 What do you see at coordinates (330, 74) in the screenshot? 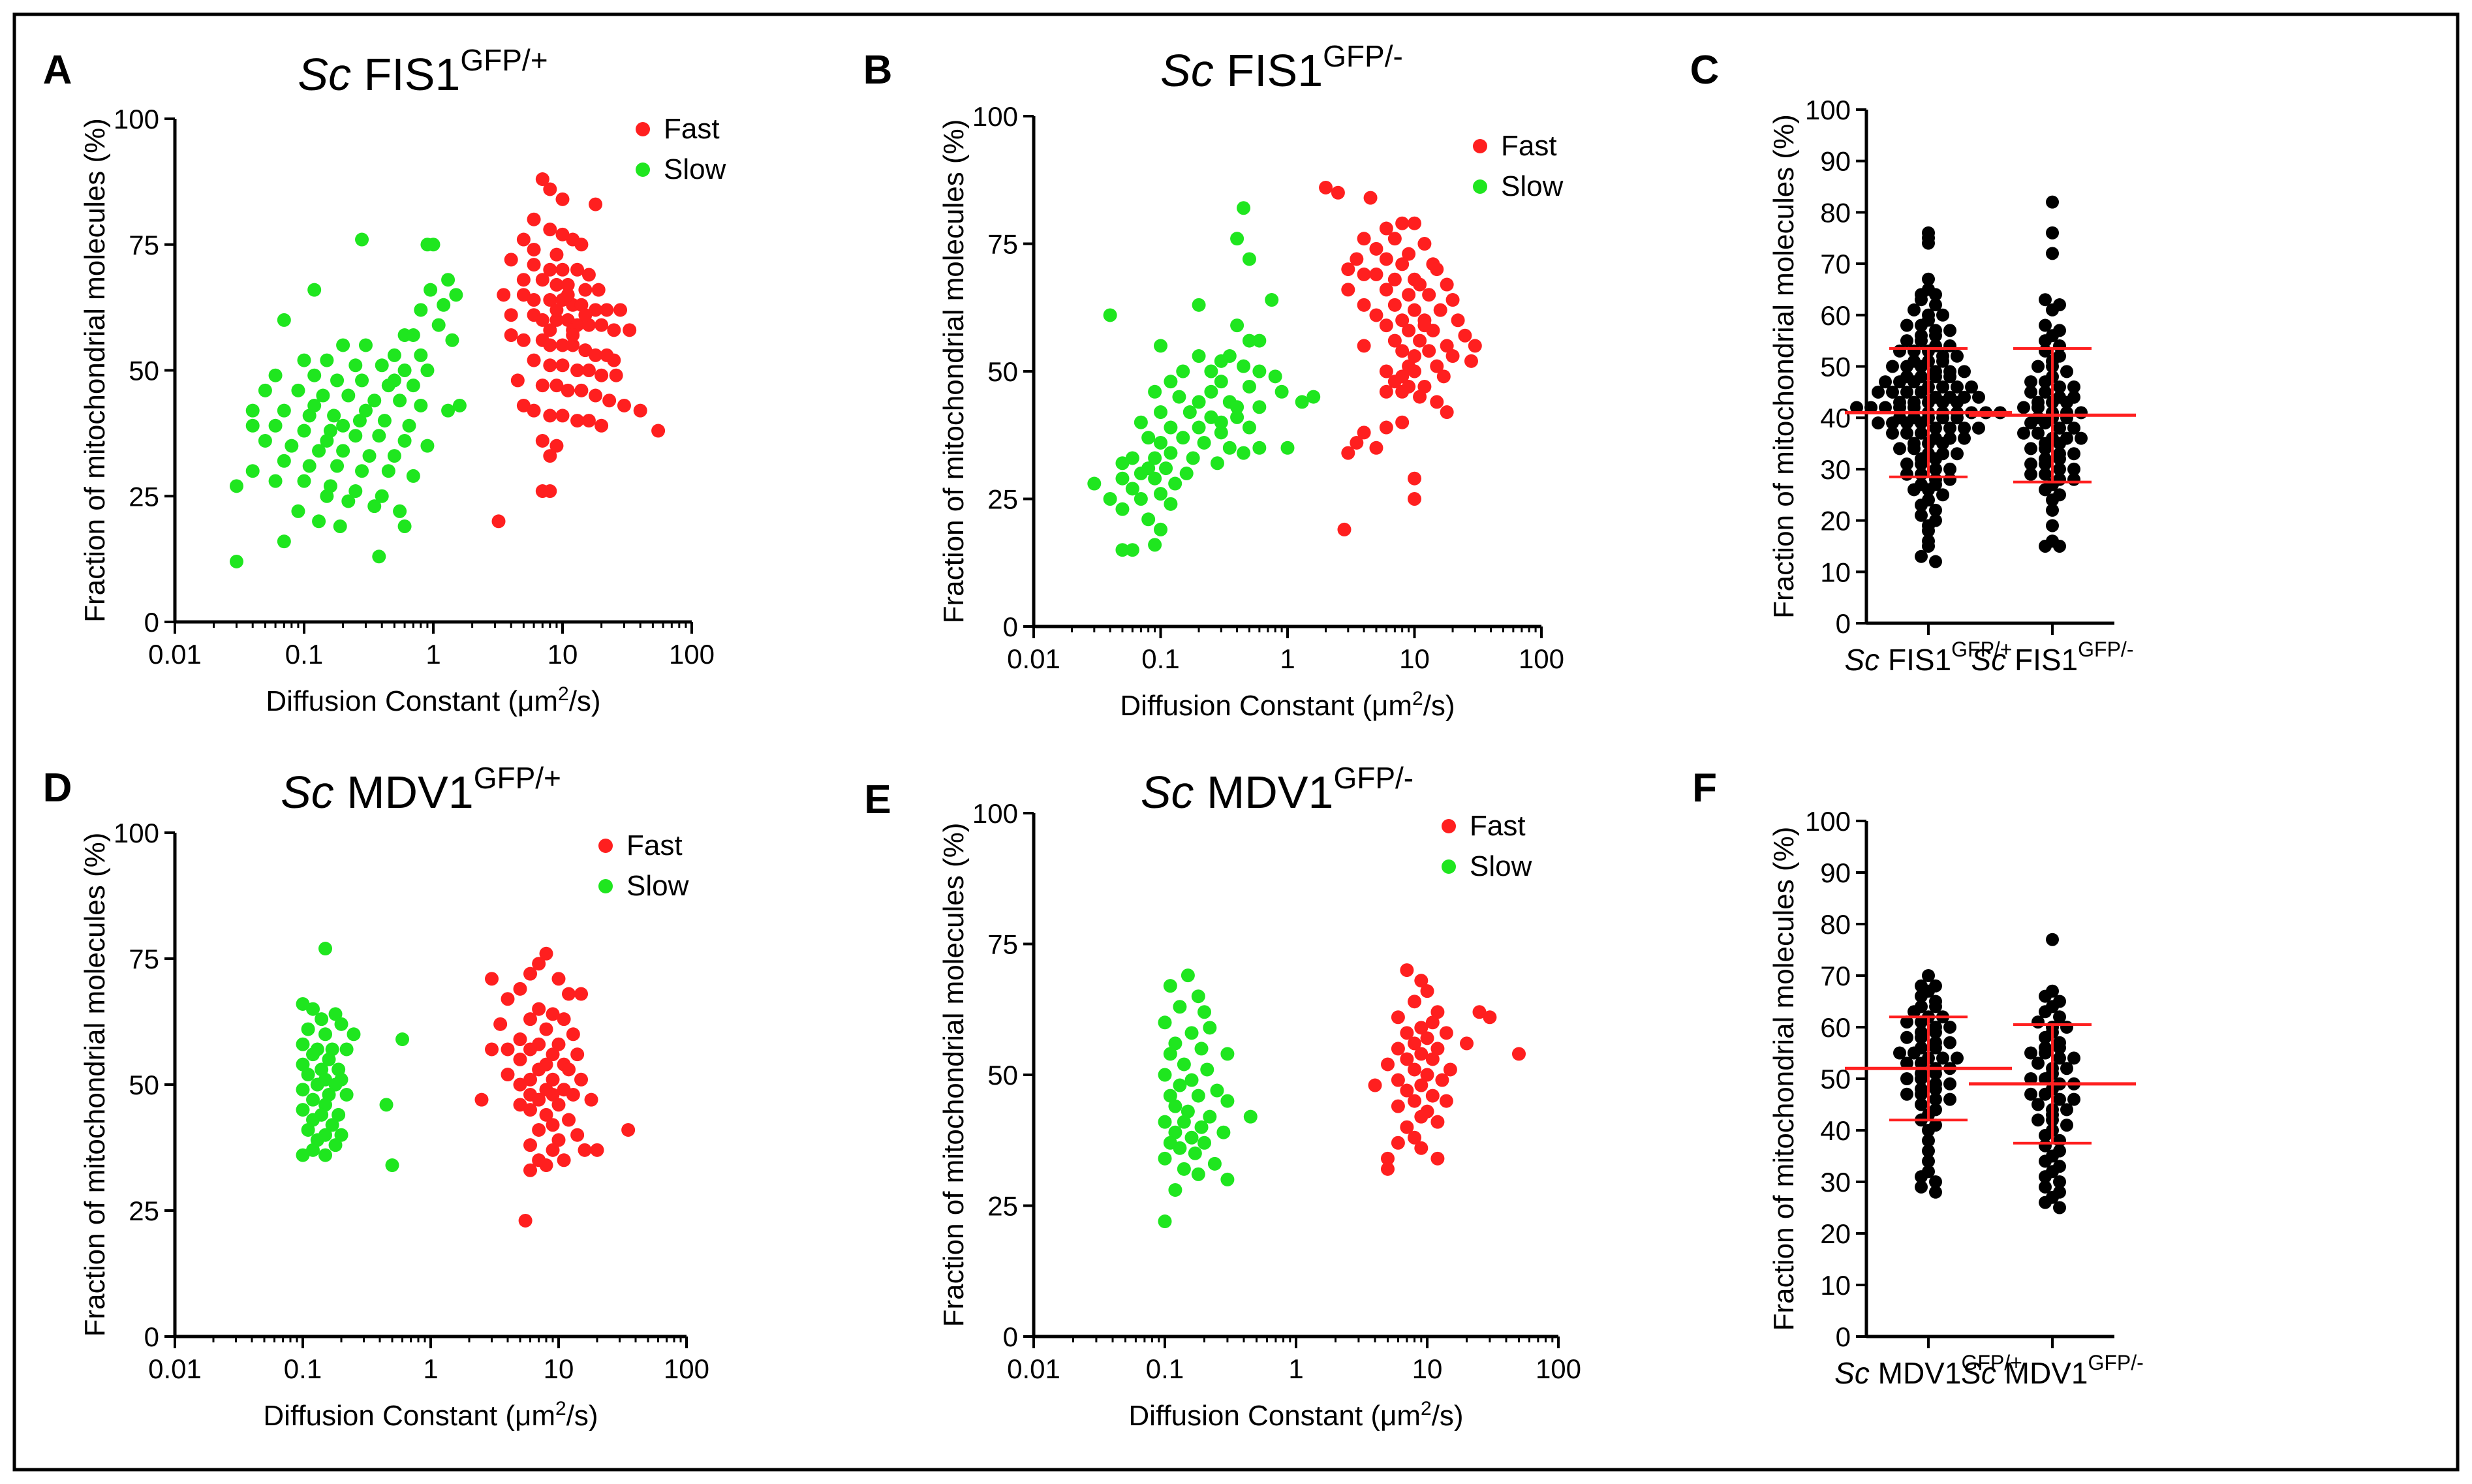
I see `panel-title-italic: Sc` at bounding box center [330, 74].